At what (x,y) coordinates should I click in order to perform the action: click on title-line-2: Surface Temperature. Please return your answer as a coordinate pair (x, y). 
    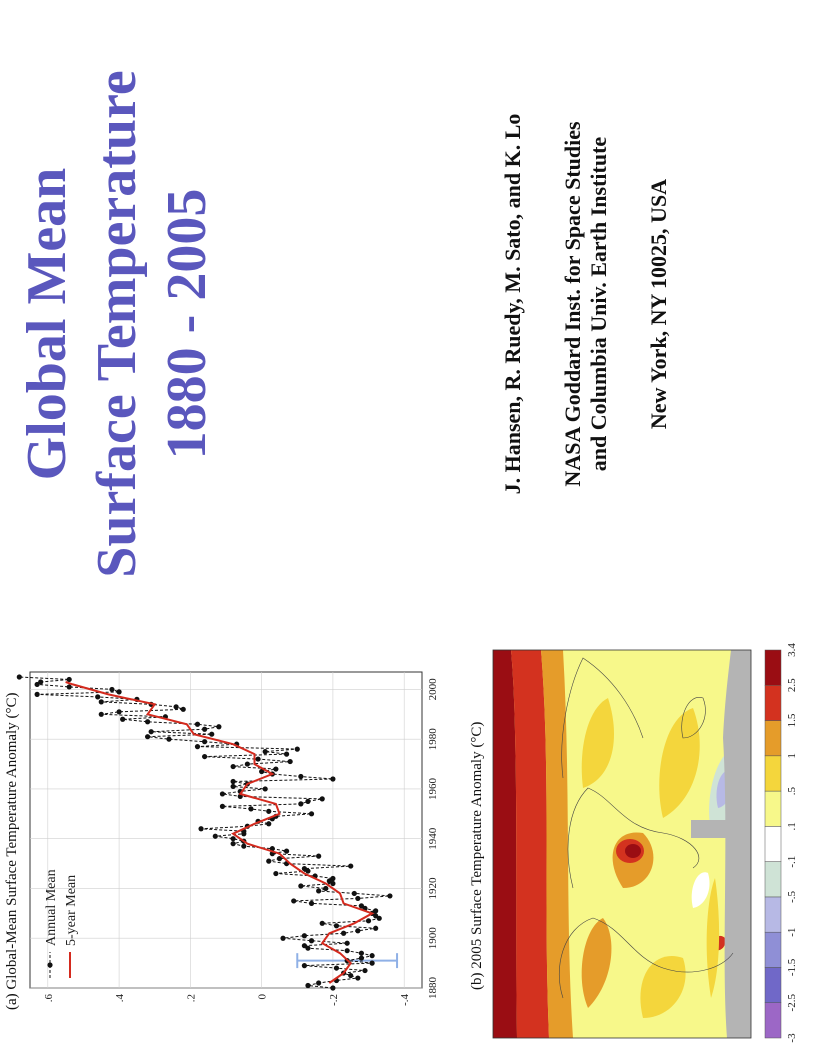
    Looking at the image, I should click on (117, 324).